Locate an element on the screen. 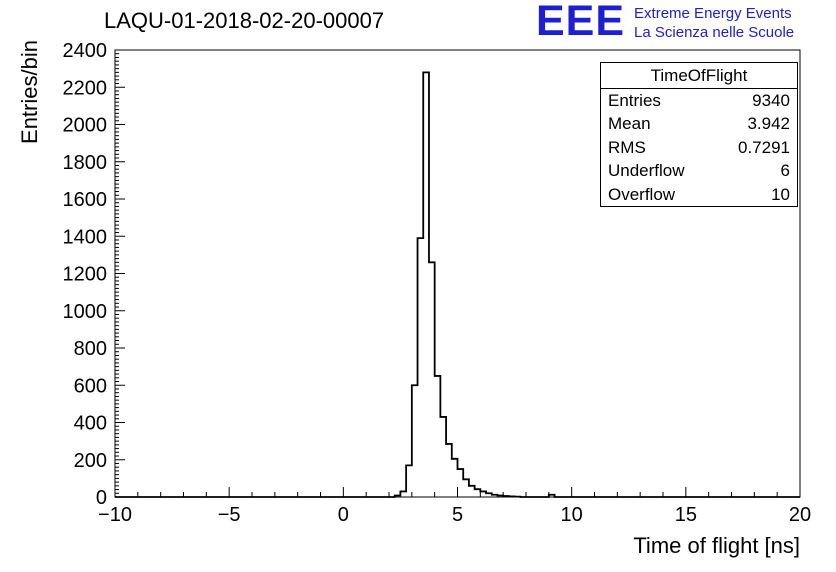  y-tick-label: 1000 is located at coordinates (85, 312).